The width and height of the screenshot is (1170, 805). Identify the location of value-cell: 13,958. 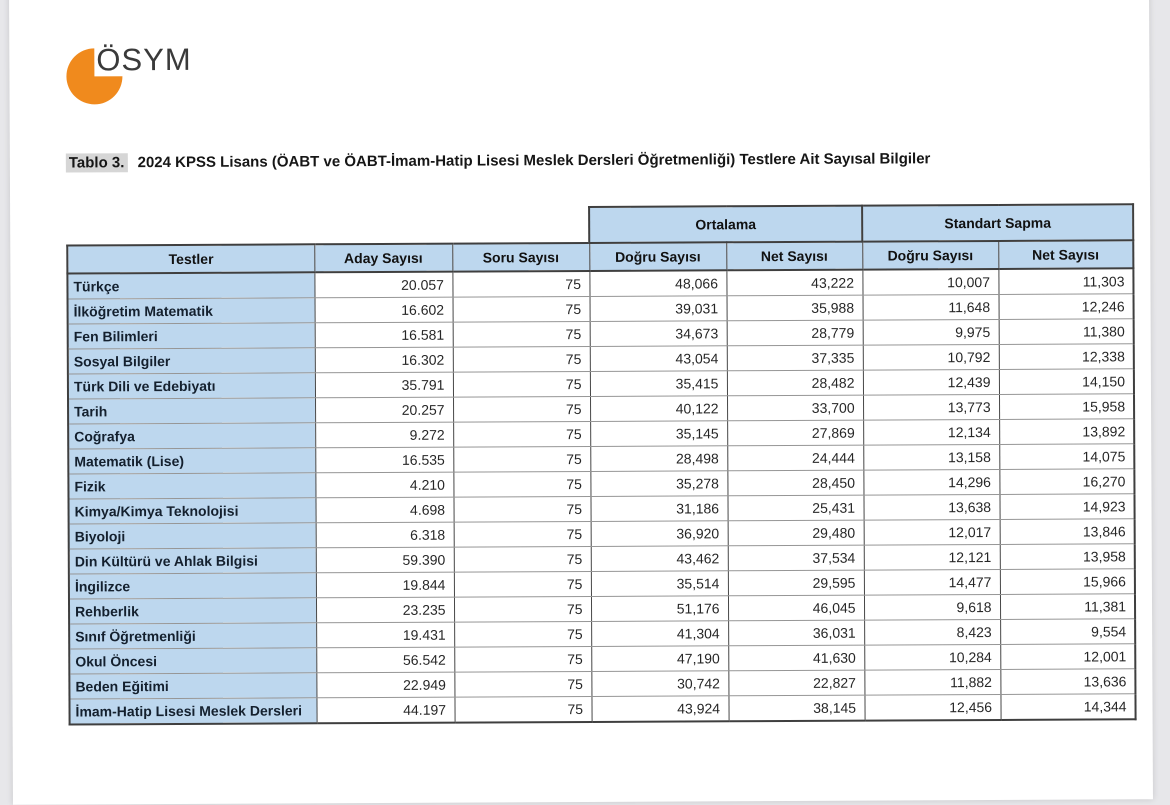
(1067, 556).